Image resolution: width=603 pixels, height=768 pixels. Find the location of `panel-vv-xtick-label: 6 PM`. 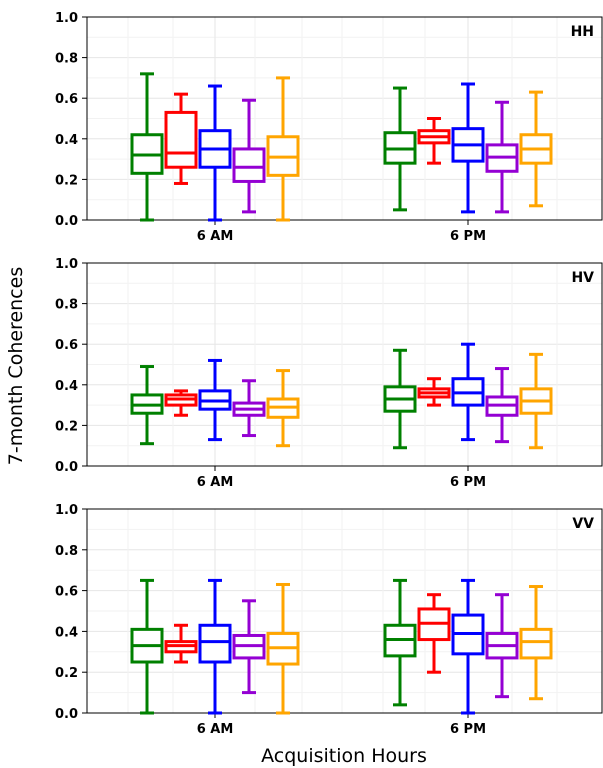

panel-vv-xtick-label: 6 PM is located at coordinates (468, 729).